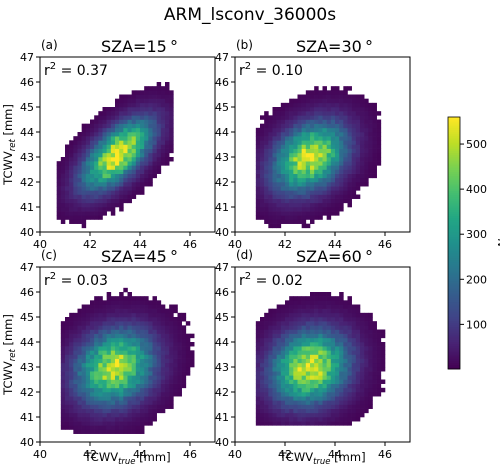 Image resolution: width=500 pixels, height=469 pixels. I want to click on panel-tag: (b), so click(244, 45).